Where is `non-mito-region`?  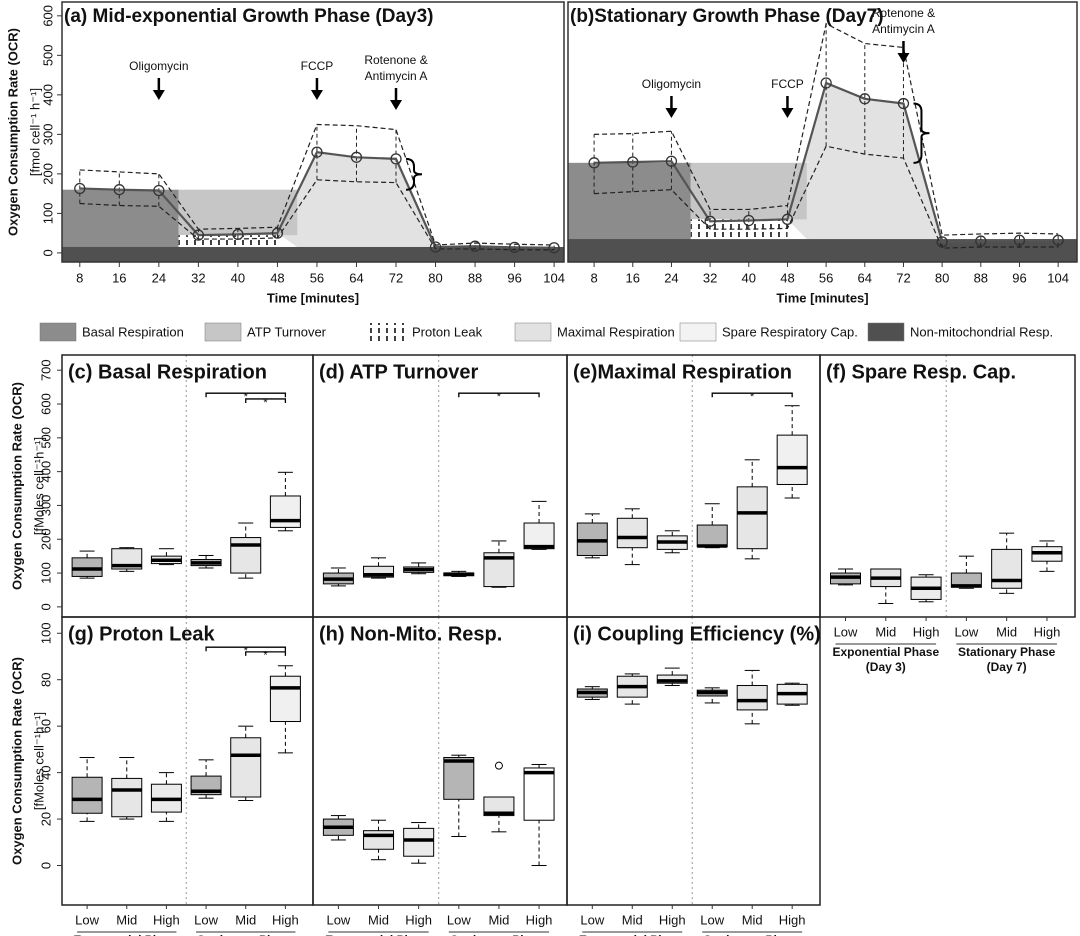
non-mito-region is located at coordinates (822, 250).